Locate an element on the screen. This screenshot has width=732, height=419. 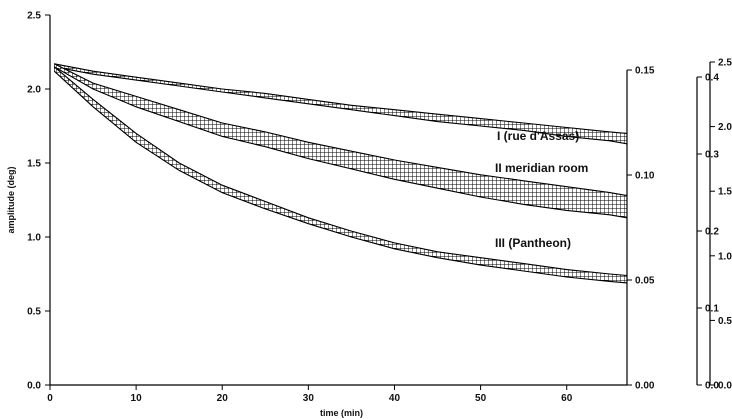
y-tick-label: 0.0 is located at coordinates (34, 386).